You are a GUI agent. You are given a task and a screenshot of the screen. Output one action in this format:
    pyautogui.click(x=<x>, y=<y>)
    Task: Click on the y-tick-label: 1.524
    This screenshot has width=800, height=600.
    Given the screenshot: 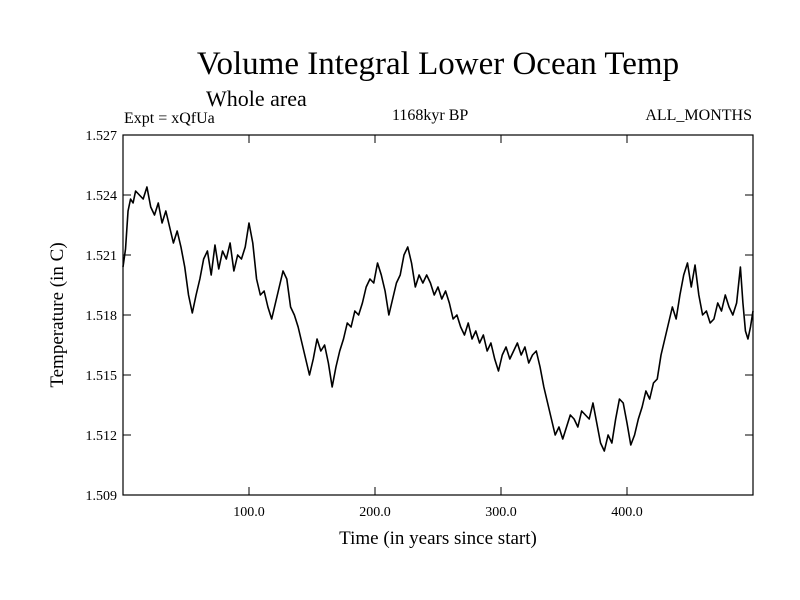 What is the action you would take?
    pyautogui.click(x=102, y=196)
    